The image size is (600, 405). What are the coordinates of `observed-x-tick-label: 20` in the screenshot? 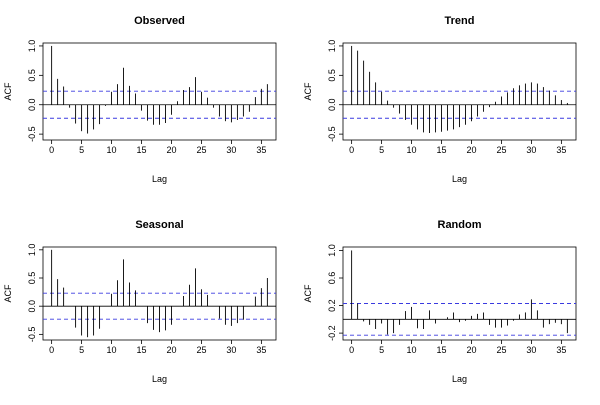 It's located at (171, 150).